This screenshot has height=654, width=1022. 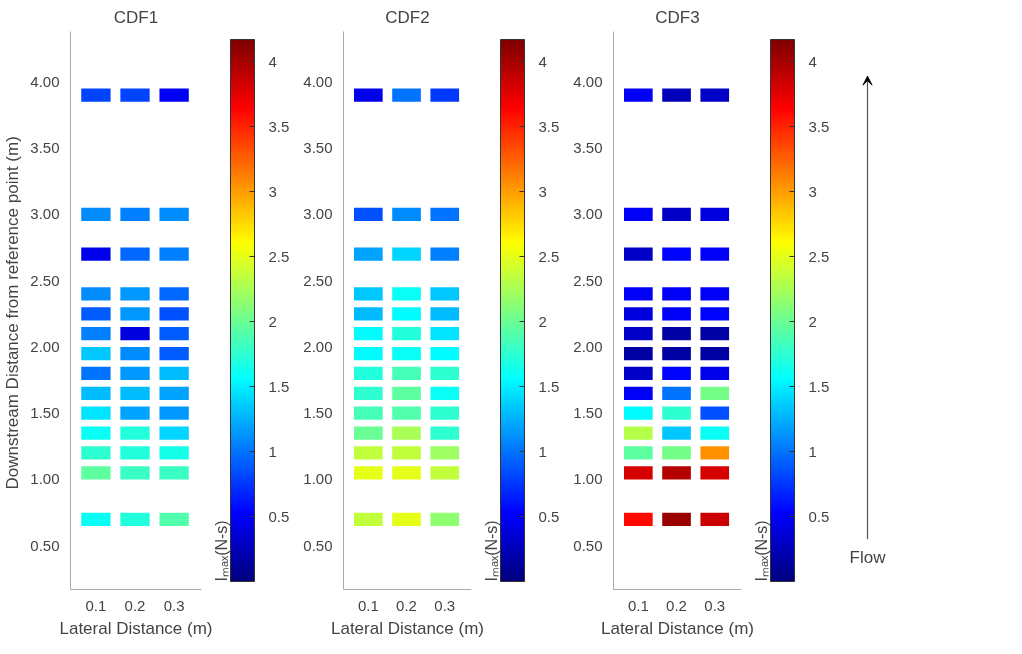 I want to click on chart-title: CDF1, so click(x=136, y=17).